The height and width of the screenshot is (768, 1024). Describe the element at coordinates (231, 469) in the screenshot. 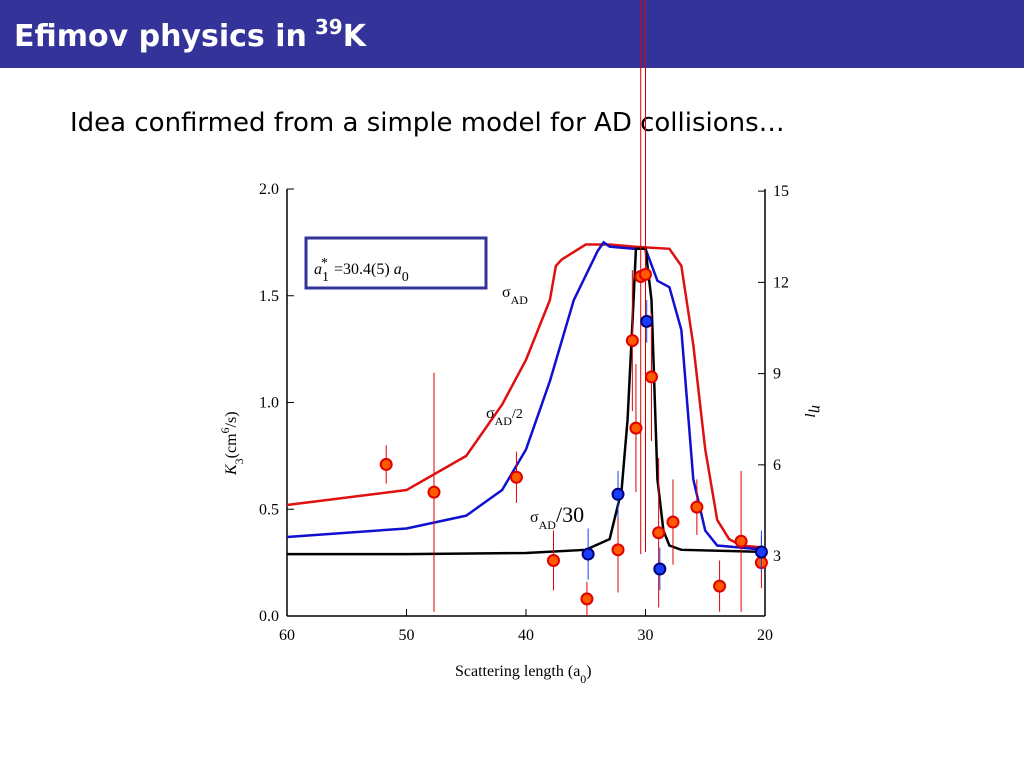

I see `y-axis-label-part: K` at that location.